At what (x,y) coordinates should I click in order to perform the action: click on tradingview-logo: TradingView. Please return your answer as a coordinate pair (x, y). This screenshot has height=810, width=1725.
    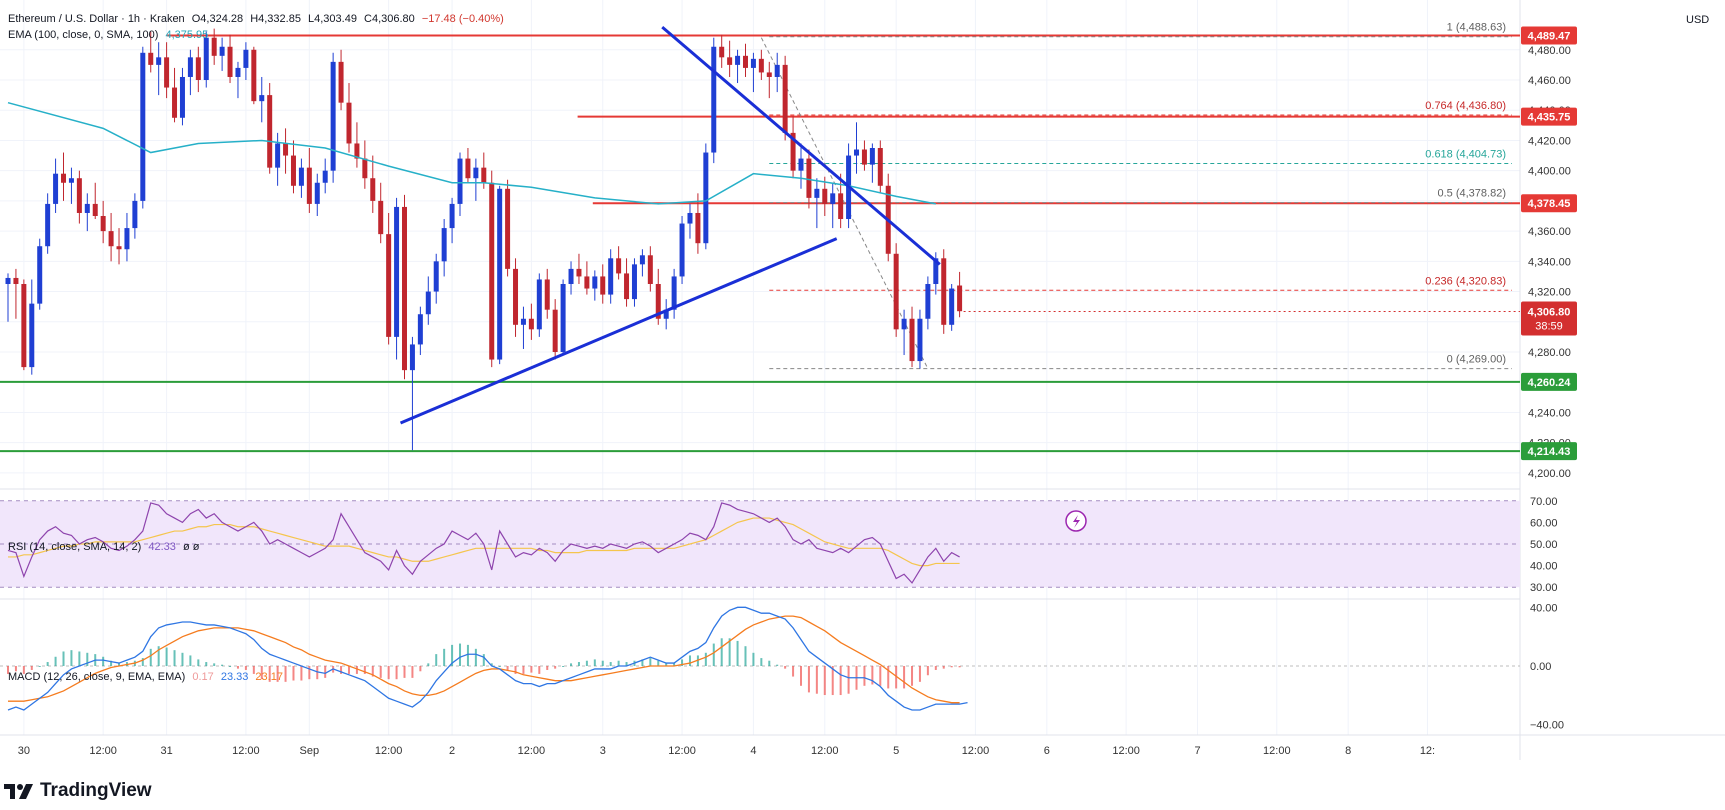
    Looking at the image, I should click on (78, 791).